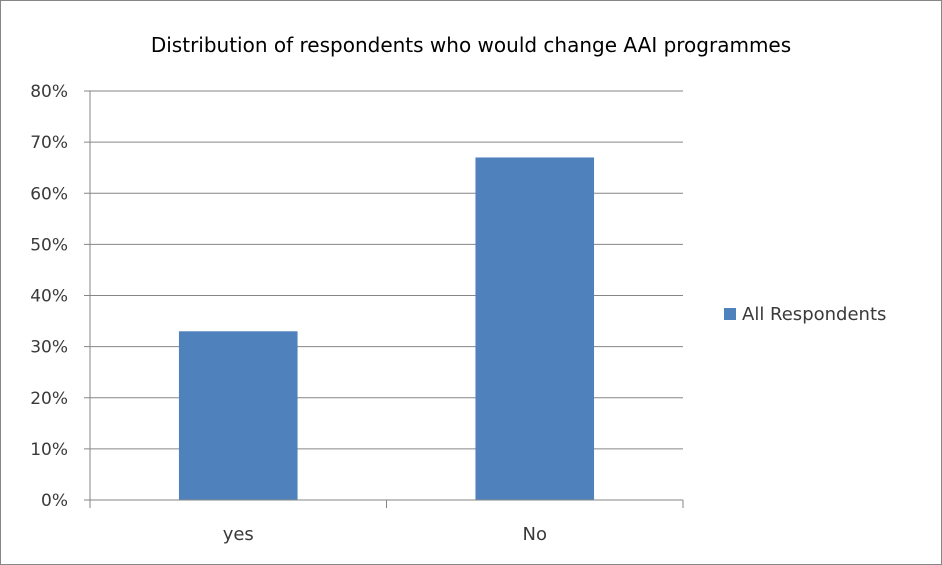 The height and width of the screenshot is (565, 942). Describe the element at coordinates (49, 245) in the screenshot. I see `y-tick-label-50: 50%` at that location.